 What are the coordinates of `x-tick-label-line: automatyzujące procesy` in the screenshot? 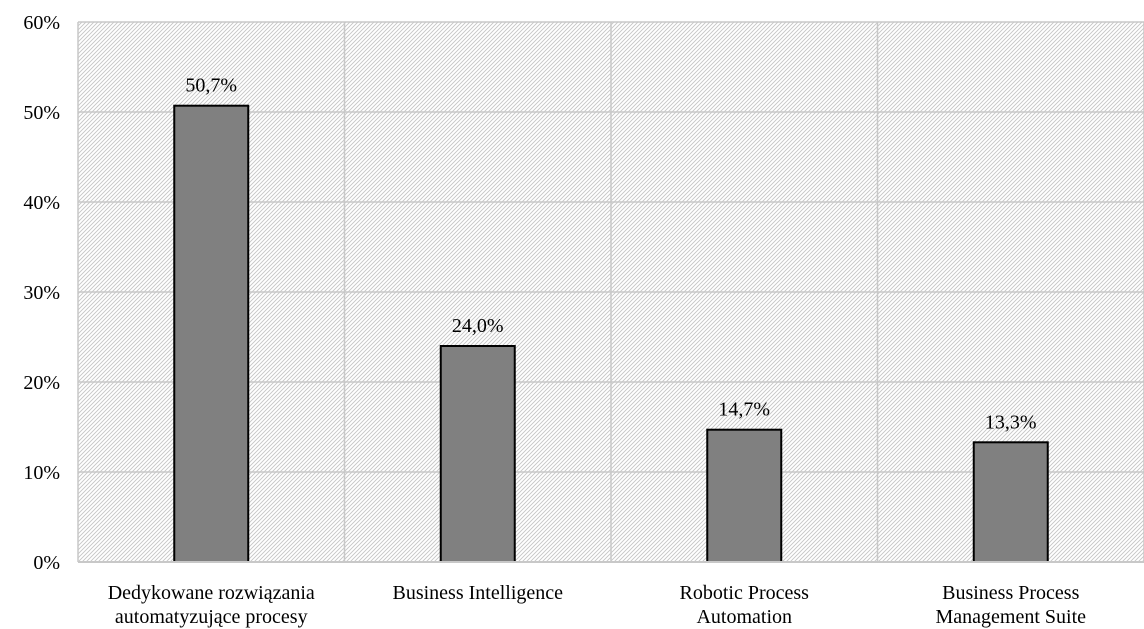 It's located at (211, 617).